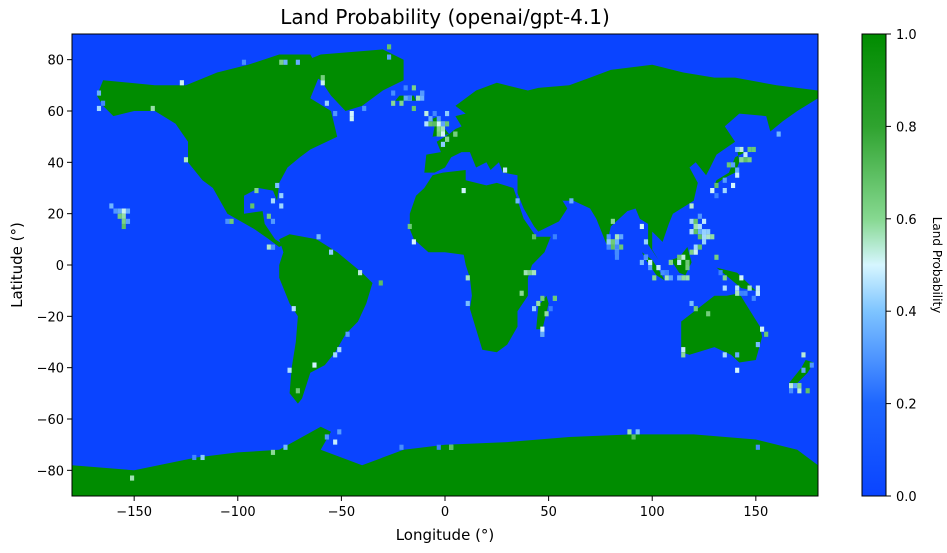 The width and height of the screenshot is (947, 553). Describe the element at coordinates (906, 312) in the screenshot. I see `colorbar-tick-label: 0.4` at that location.